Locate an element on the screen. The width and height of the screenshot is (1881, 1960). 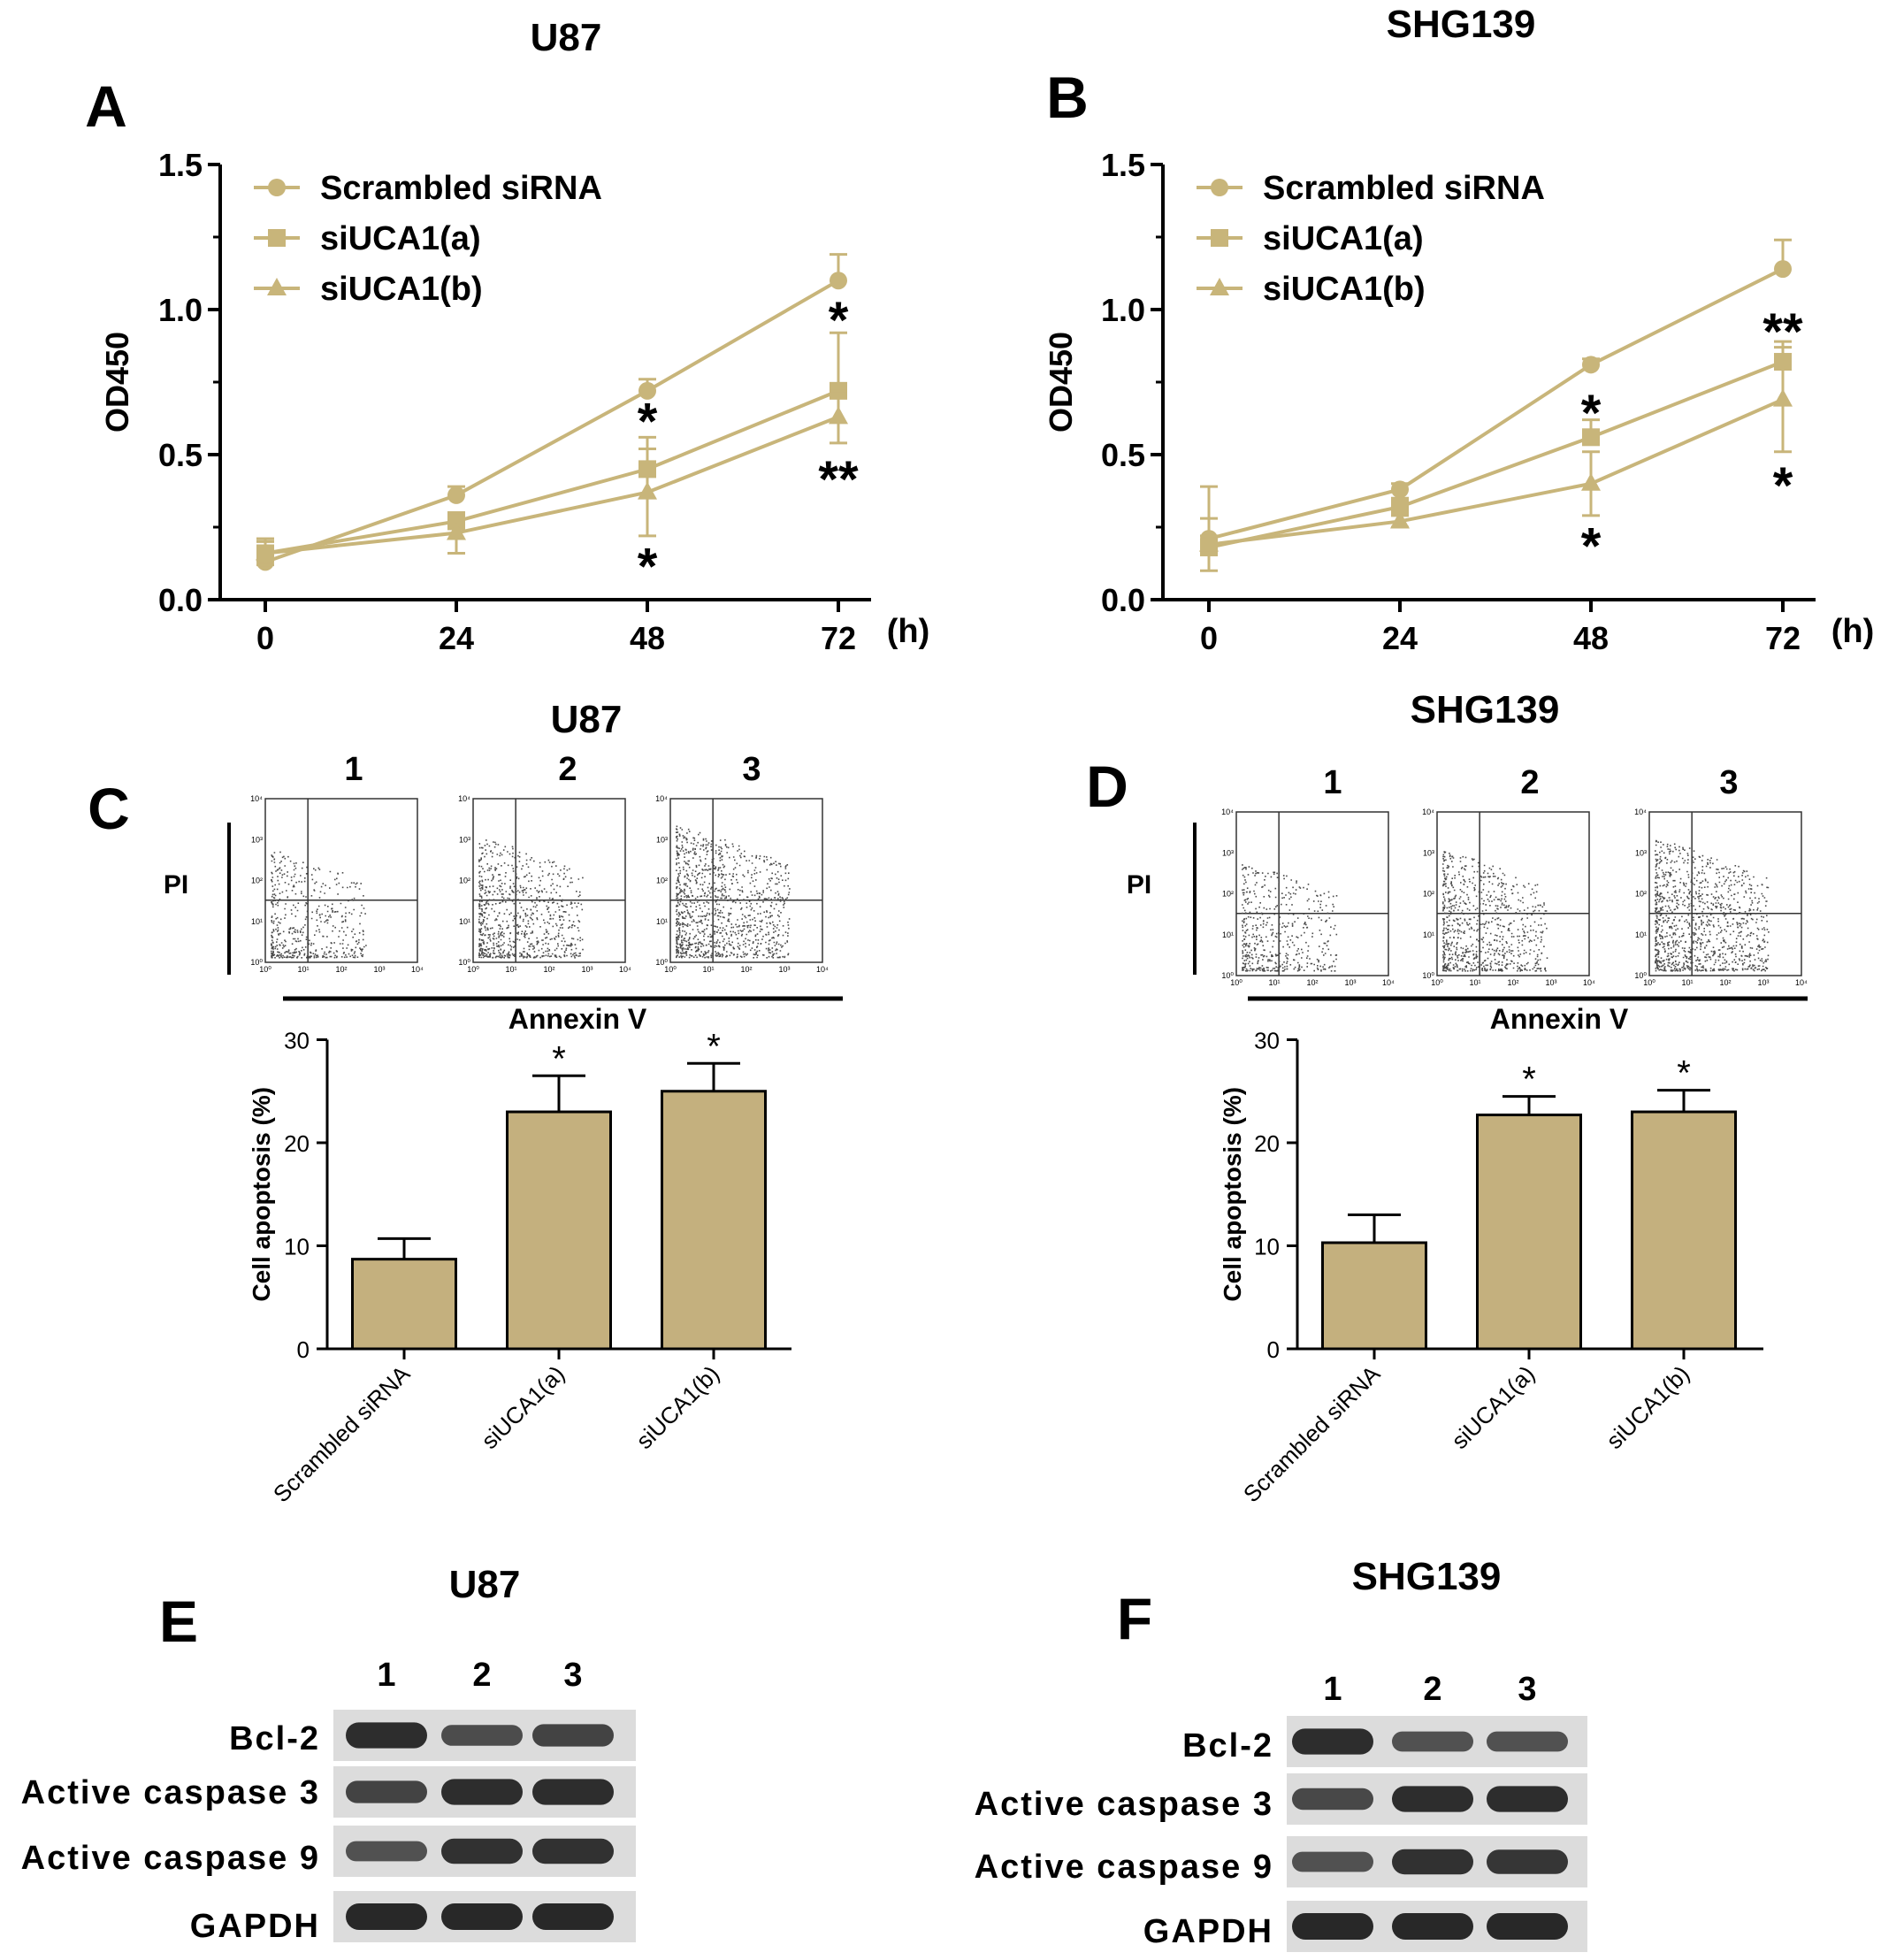
flow-plot-2: 10⁰ 10¹ 10² 10³ 10⁴ 10⁰ 10¹ 10² 10³ 10⁴ is located at coordinates (544, 884).